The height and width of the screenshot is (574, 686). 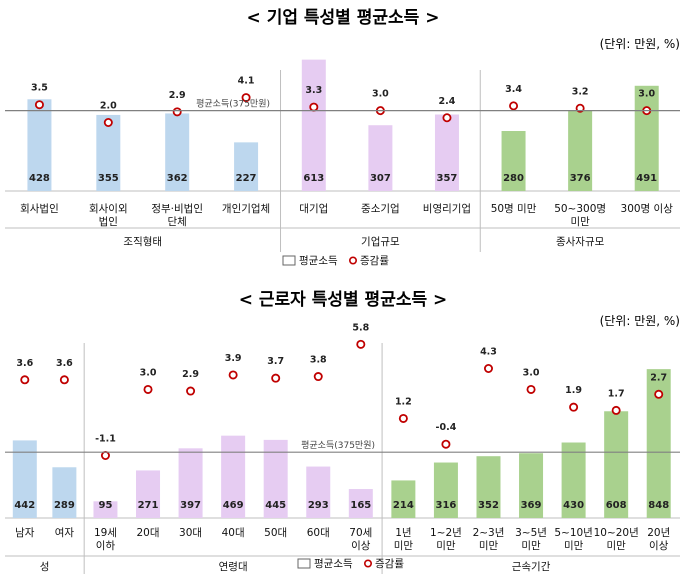 I want to click on category-tick-label: 50대, so click(x=275, y=533).